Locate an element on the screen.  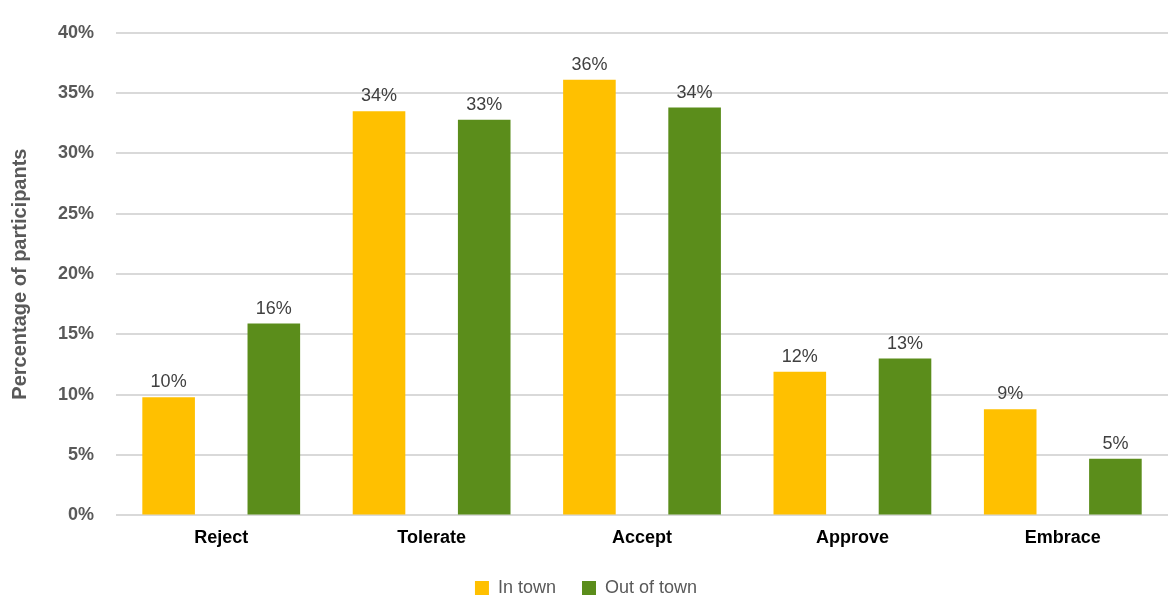
data-label: 16% is located at coordinates (273, 307).